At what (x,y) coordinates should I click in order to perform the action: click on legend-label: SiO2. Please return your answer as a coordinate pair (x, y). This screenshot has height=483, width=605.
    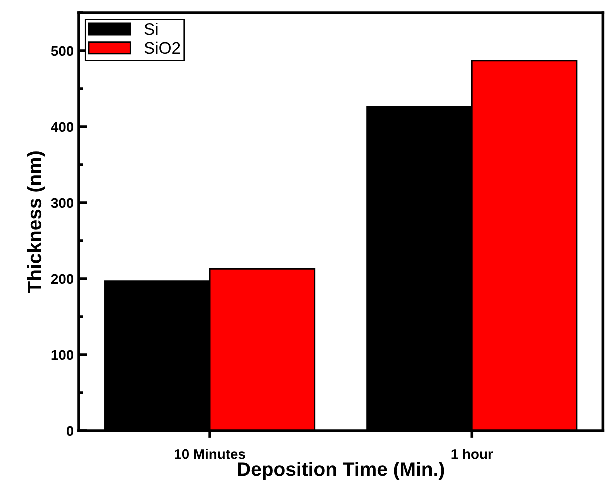
    Looking at the image, I should click on (162, 48).